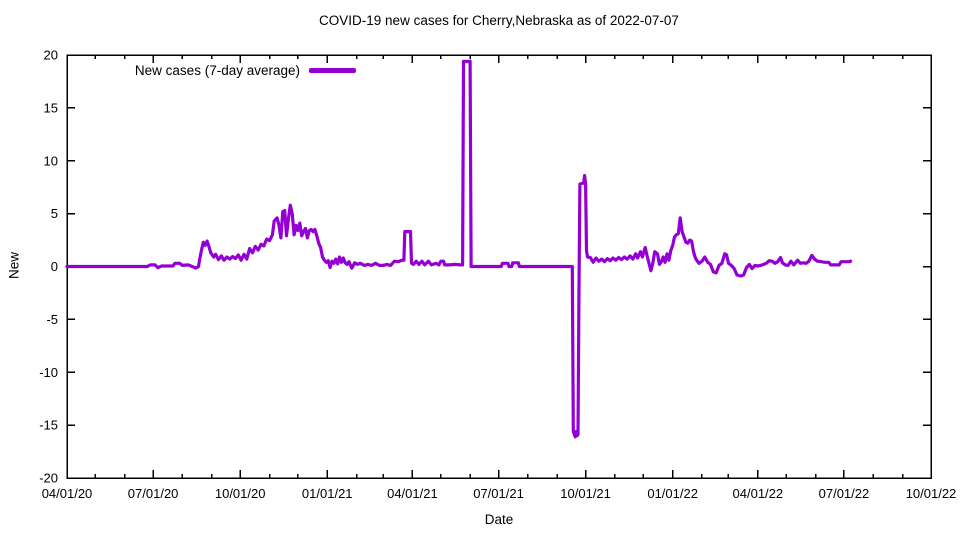 This screenshot has height=540, width=960. Describe the element at coordinates (844, 493) in the screenshot. I see `x-tick-label: 07/01/22` at that location.